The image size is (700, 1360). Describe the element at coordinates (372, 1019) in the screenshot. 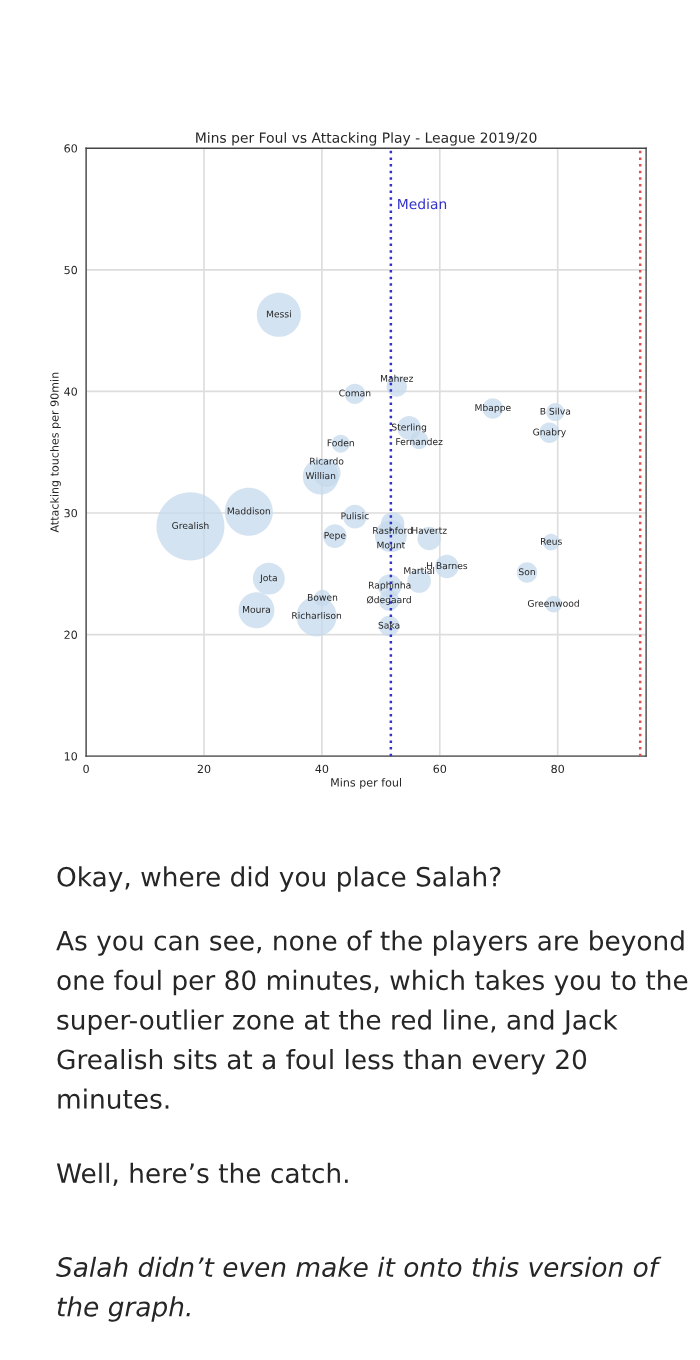

I see `text: As you can see, none of the players are beyond one foul per 80 minutes, which takes you to the super-outlier zone at the red line, and Jack Grealish sits at a foul less than every 20 minutes.` at that location.